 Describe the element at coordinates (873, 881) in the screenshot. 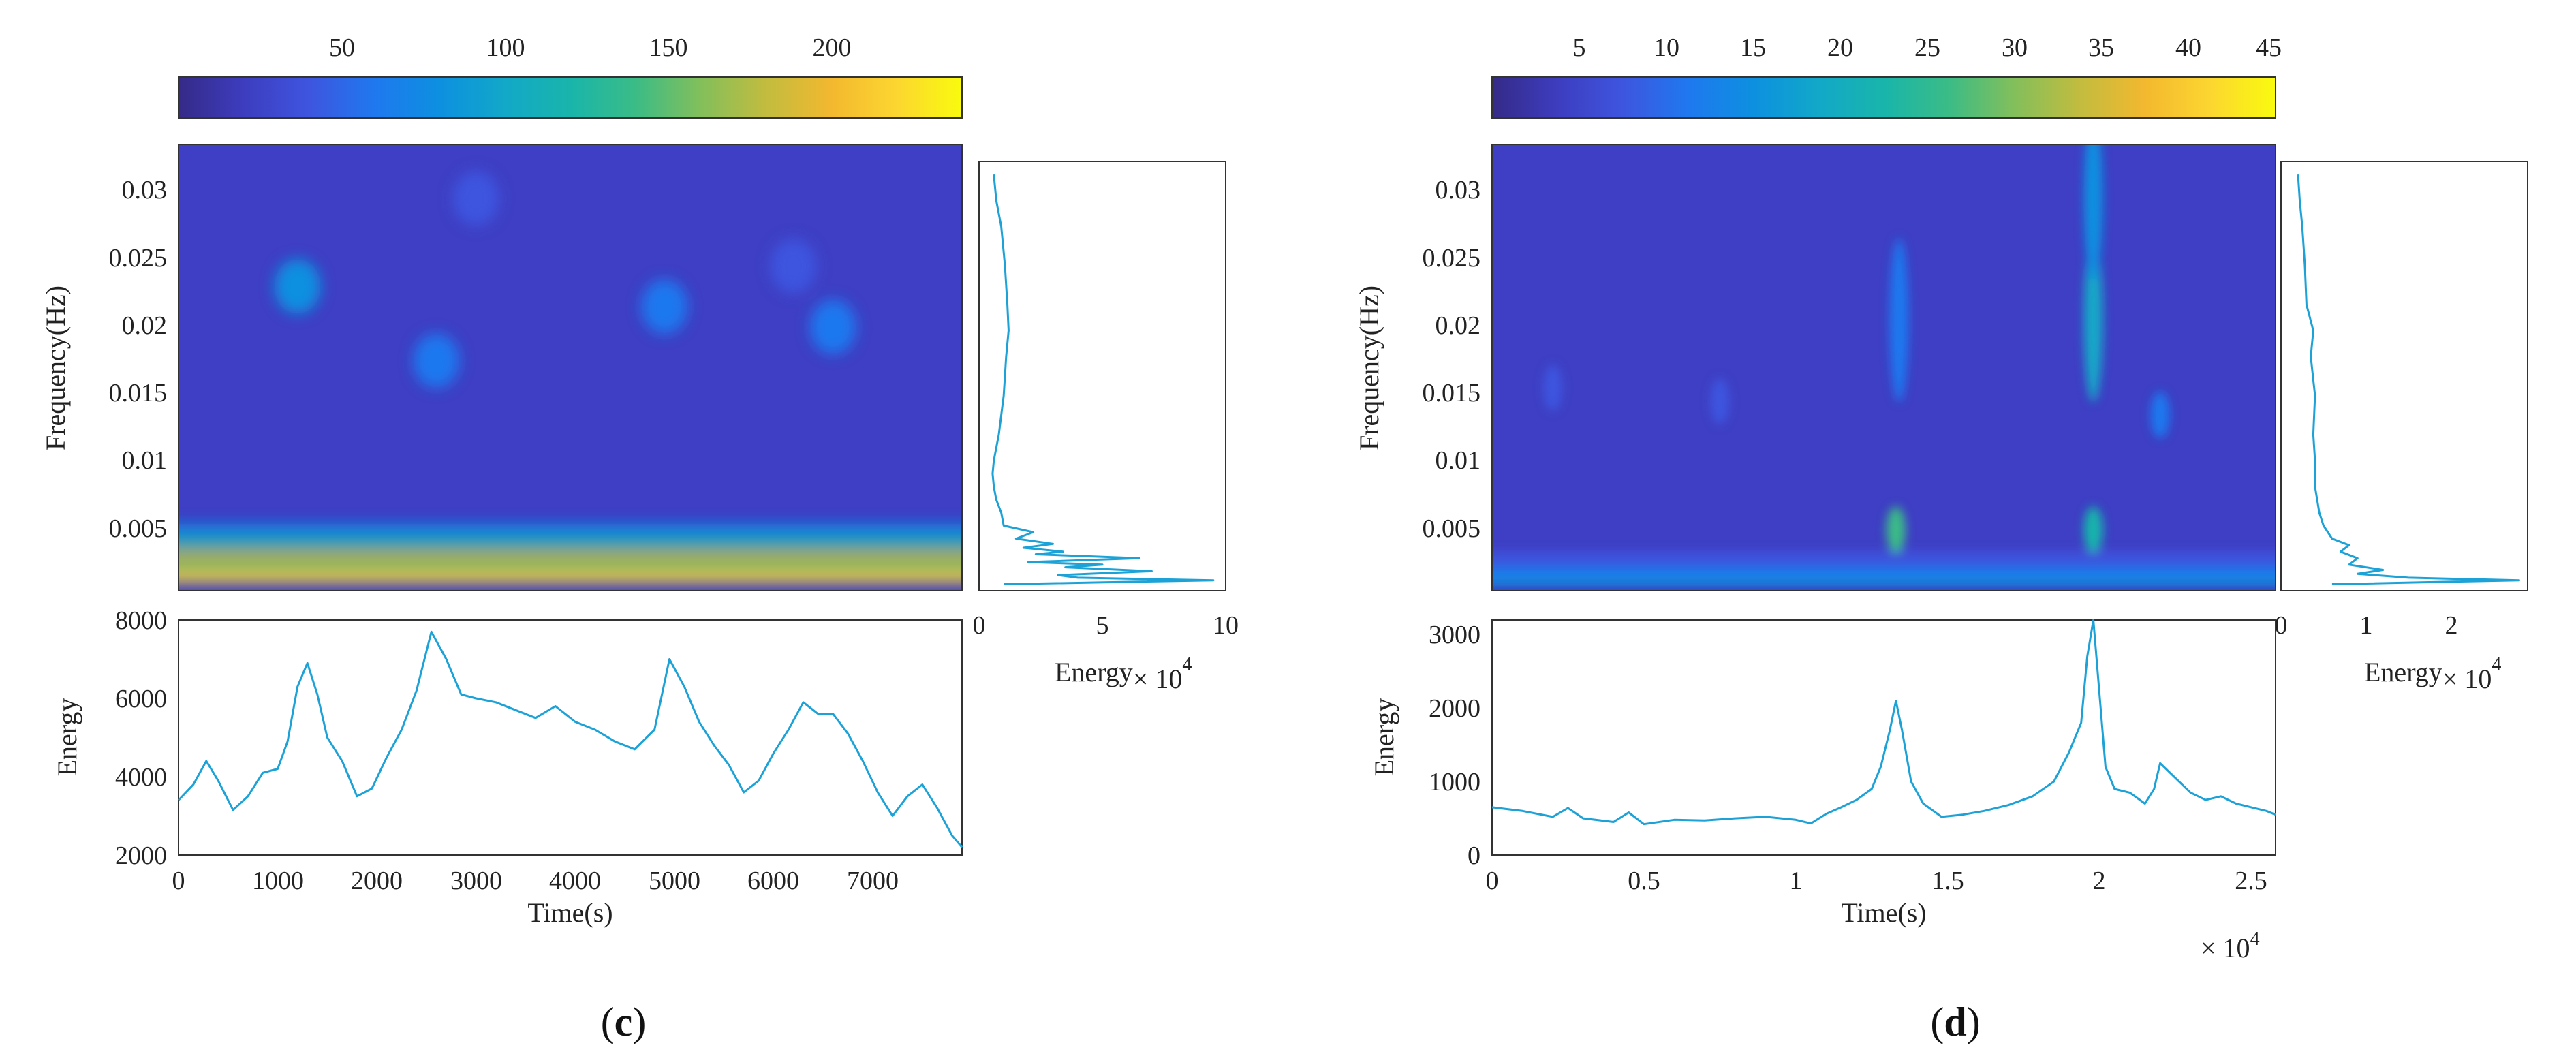

I see `time-energy-c-xtick: 7000` at that location.